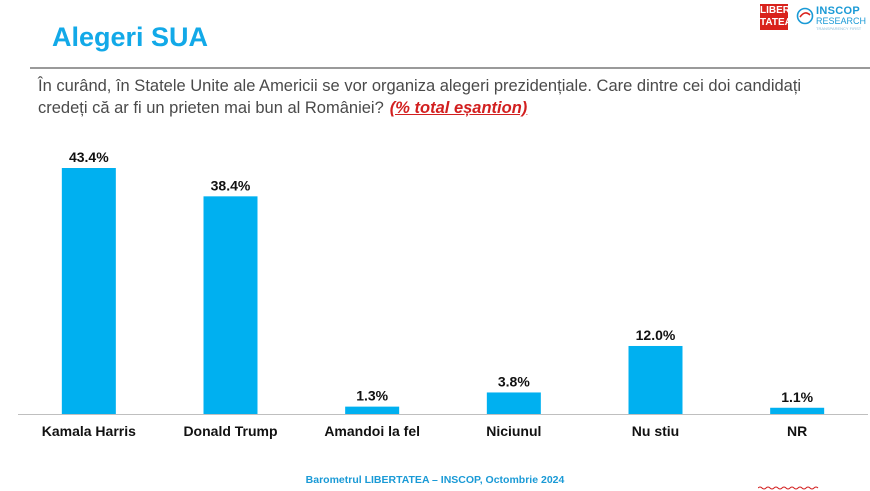 This screenshot has width=870, height=491. What do you see at coordinates (788, 488) in the screenshot?
I see `spellcheck-squiggle` at bounding box center [788, 488].